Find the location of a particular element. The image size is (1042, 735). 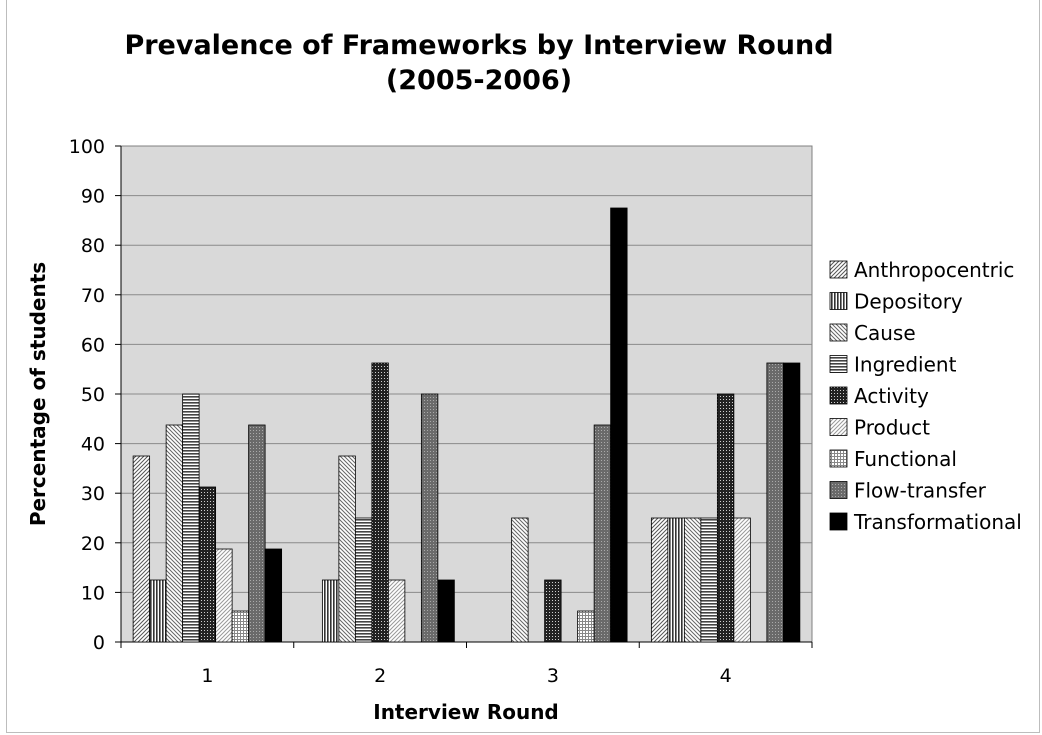

legend-label: Cause is located at coordinates (885, 333).